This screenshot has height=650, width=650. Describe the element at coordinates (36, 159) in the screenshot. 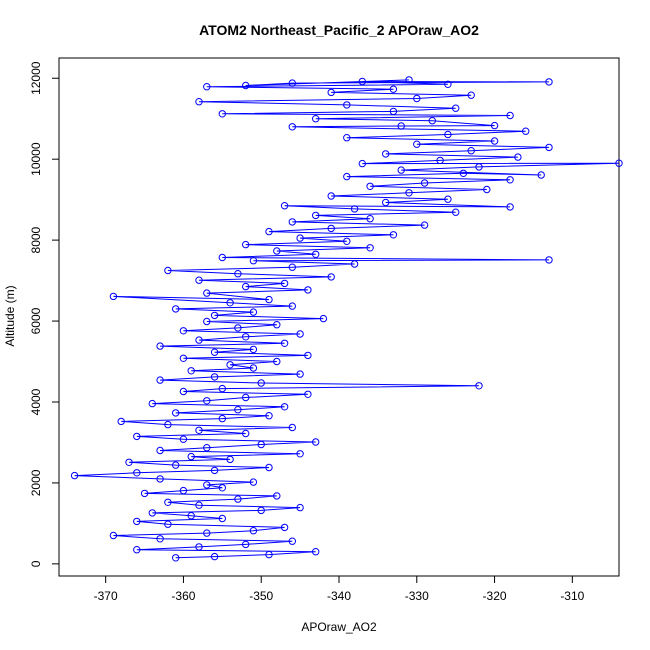

I see `y-tick-label: 10000` at that location.